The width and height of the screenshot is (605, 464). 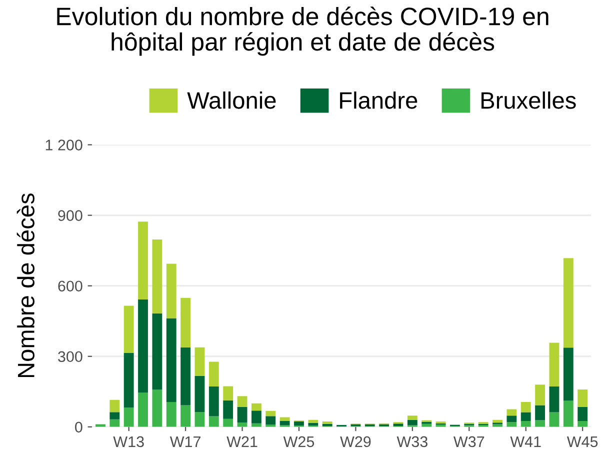 I want to click on x-tick-label: W37, so click(x=469, y=442).